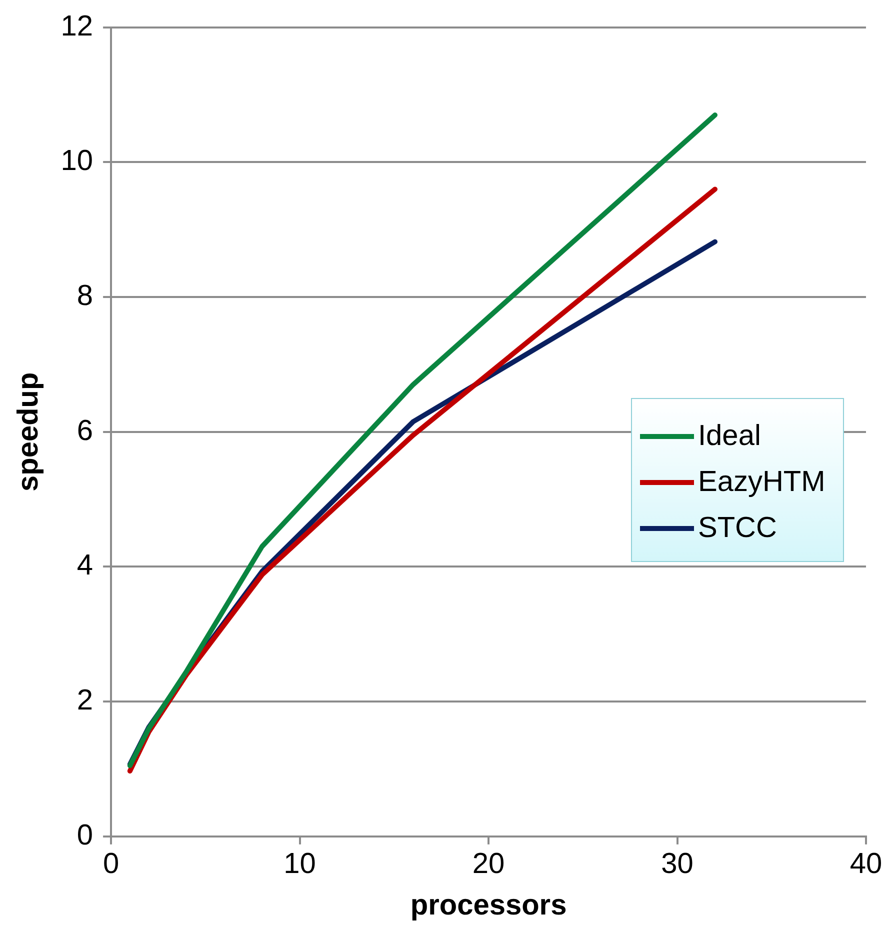  I want to click on y-tick-label: 6, so click(85, 430).